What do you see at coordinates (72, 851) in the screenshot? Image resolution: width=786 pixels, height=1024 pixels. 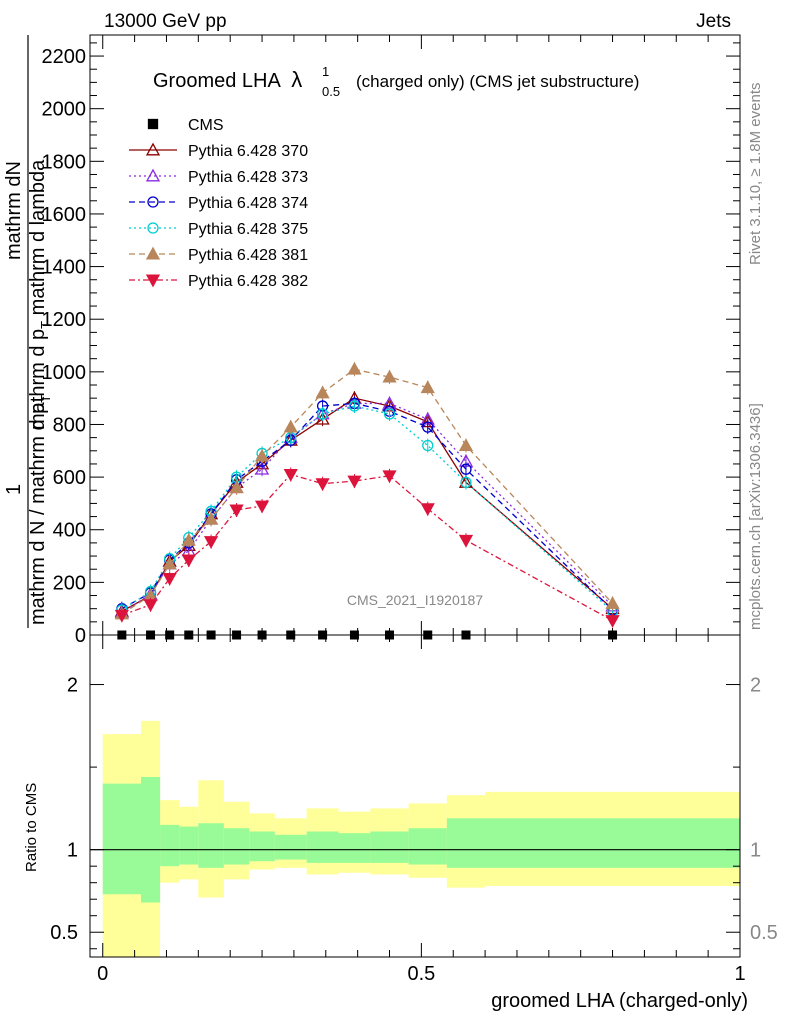 I see `ratio-y-tick-label-1: 1` at bounding box center [72, 851].